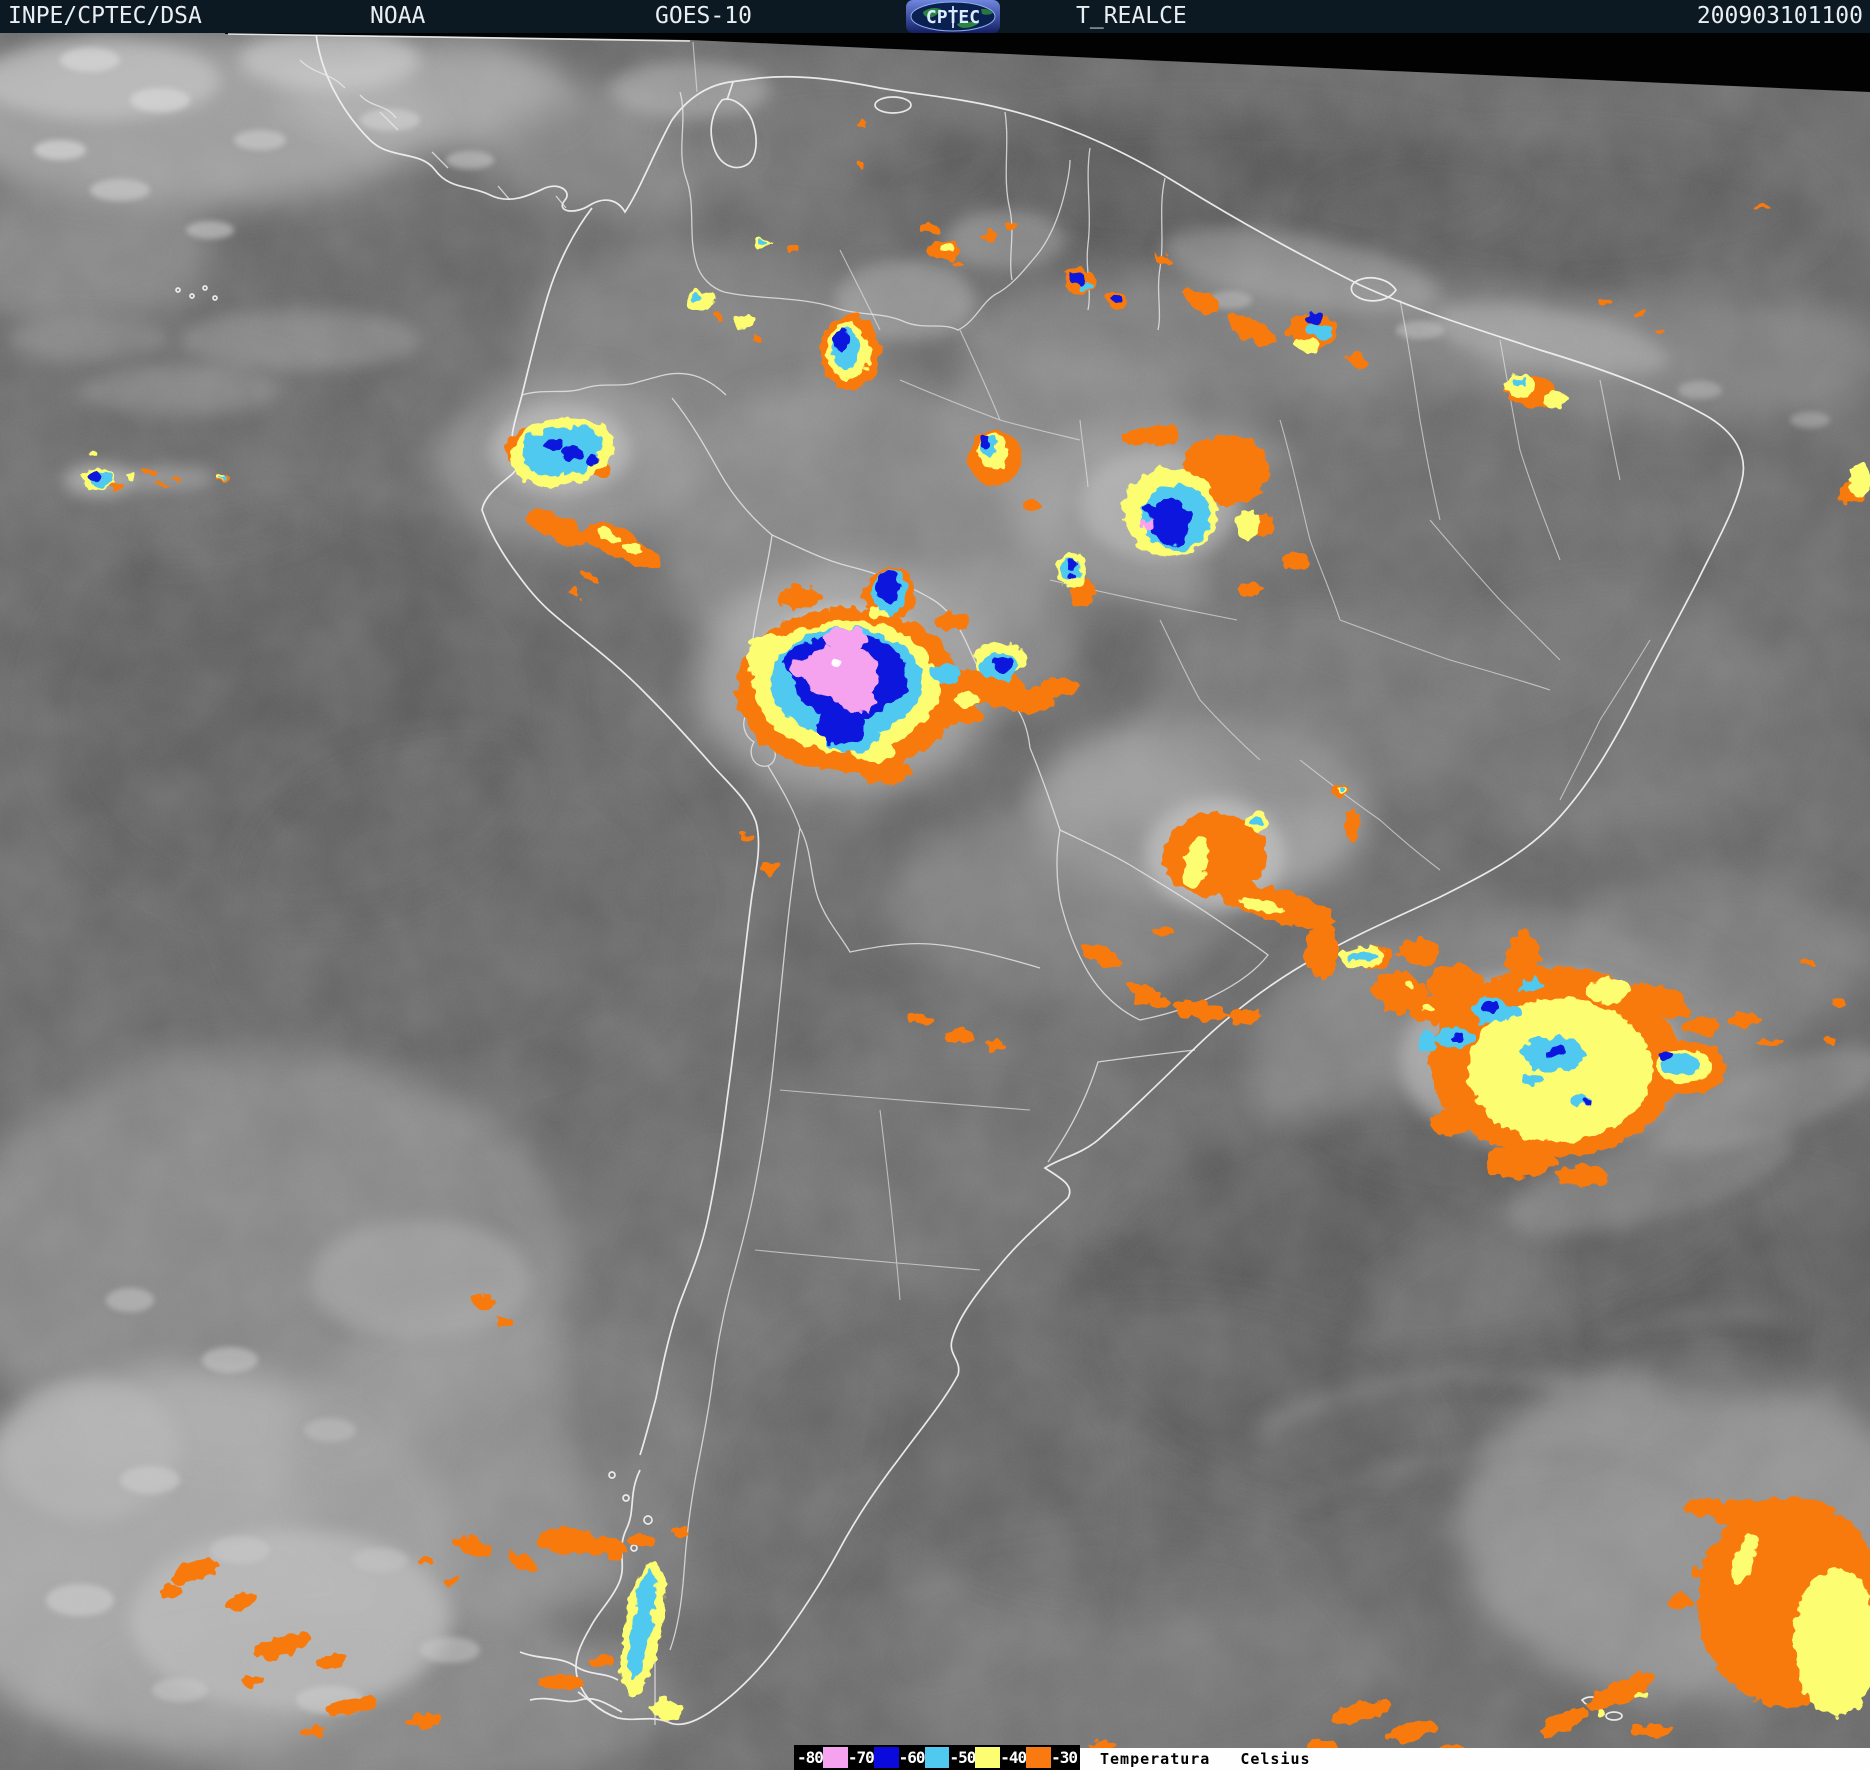 This screenshot has width=1870, height=1770. I want to click on legend-label: -70, so click(861, 1757).